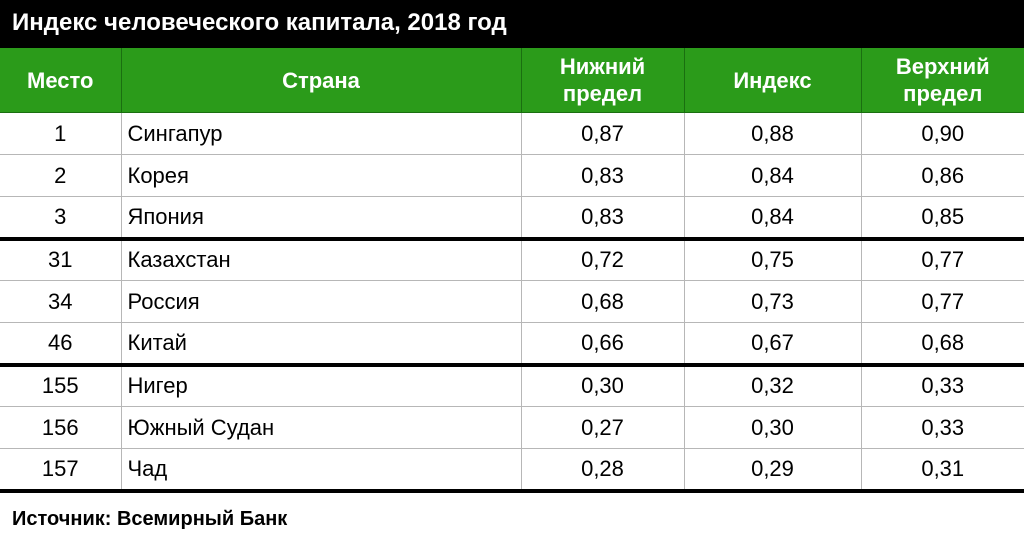 The image size is (1024, 542). What do you see at coordinates (772, 133) in the screenshot?
I see `index-cell: 0,88` at bounding box center [772, 133].